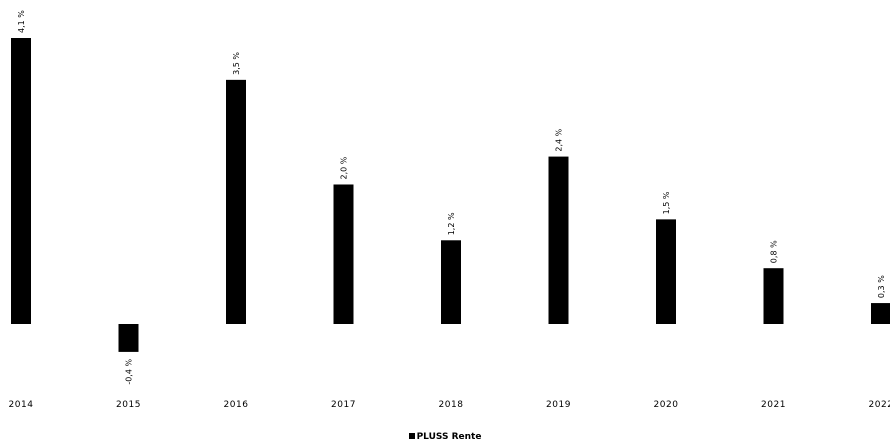 This screenshot has width=890, height=442. I want to click on bar-2021, so click(773, 296).